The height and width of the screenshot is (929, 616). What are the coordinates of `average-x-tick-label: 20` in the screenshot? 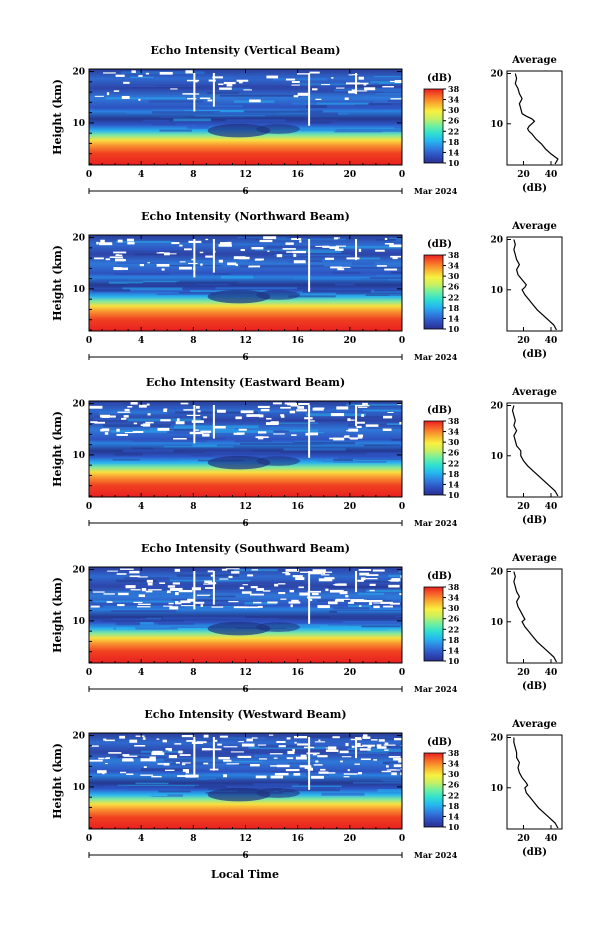 It's located at (523, 175).